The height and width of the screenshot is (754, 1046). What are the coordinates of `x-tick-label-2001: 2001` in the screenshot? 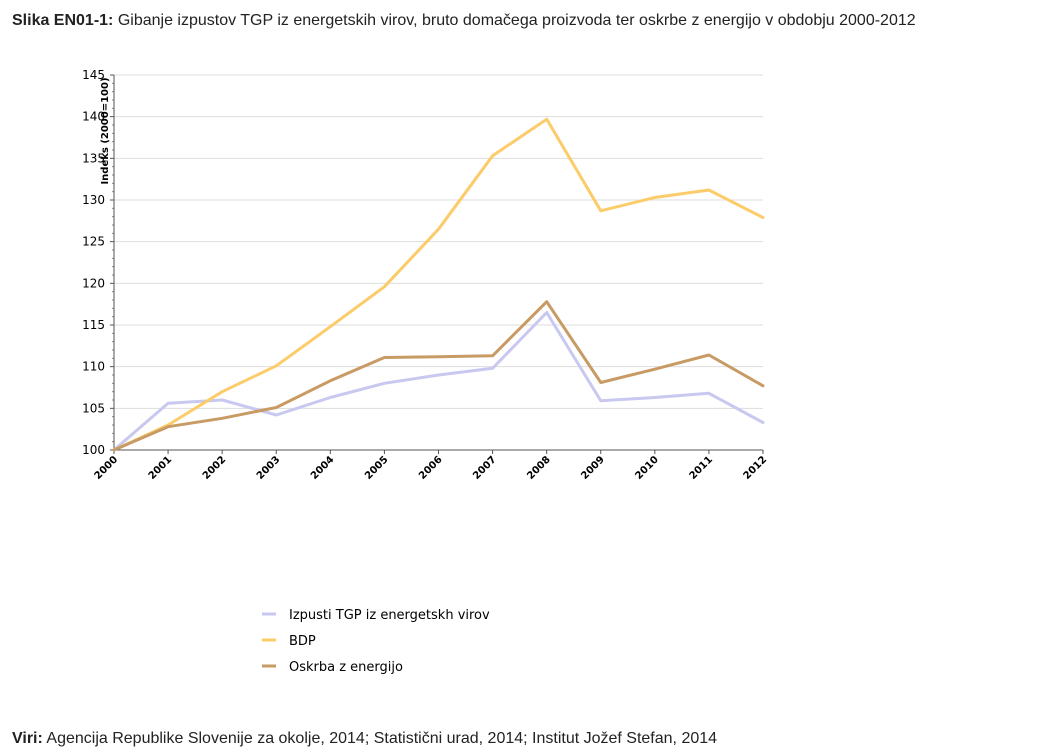 It's located at (160, 467).